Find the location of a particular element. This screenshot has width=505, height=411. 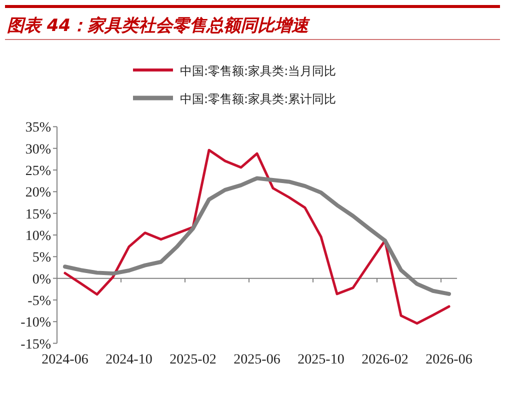

y-tick-label: 10% is located at coordinates (38, 236).